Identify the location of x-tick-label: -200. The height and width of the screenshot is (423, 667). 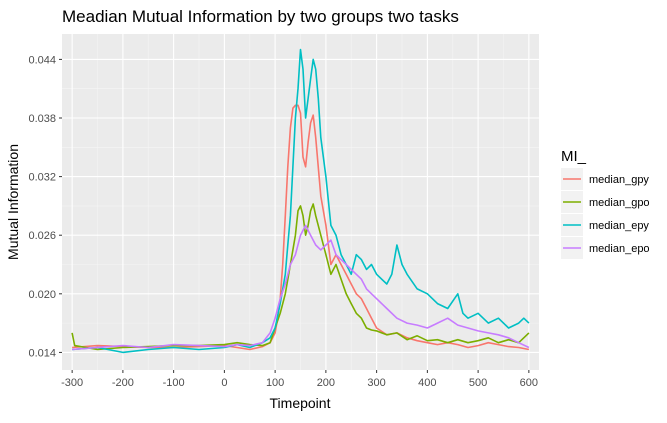
(123, 383).